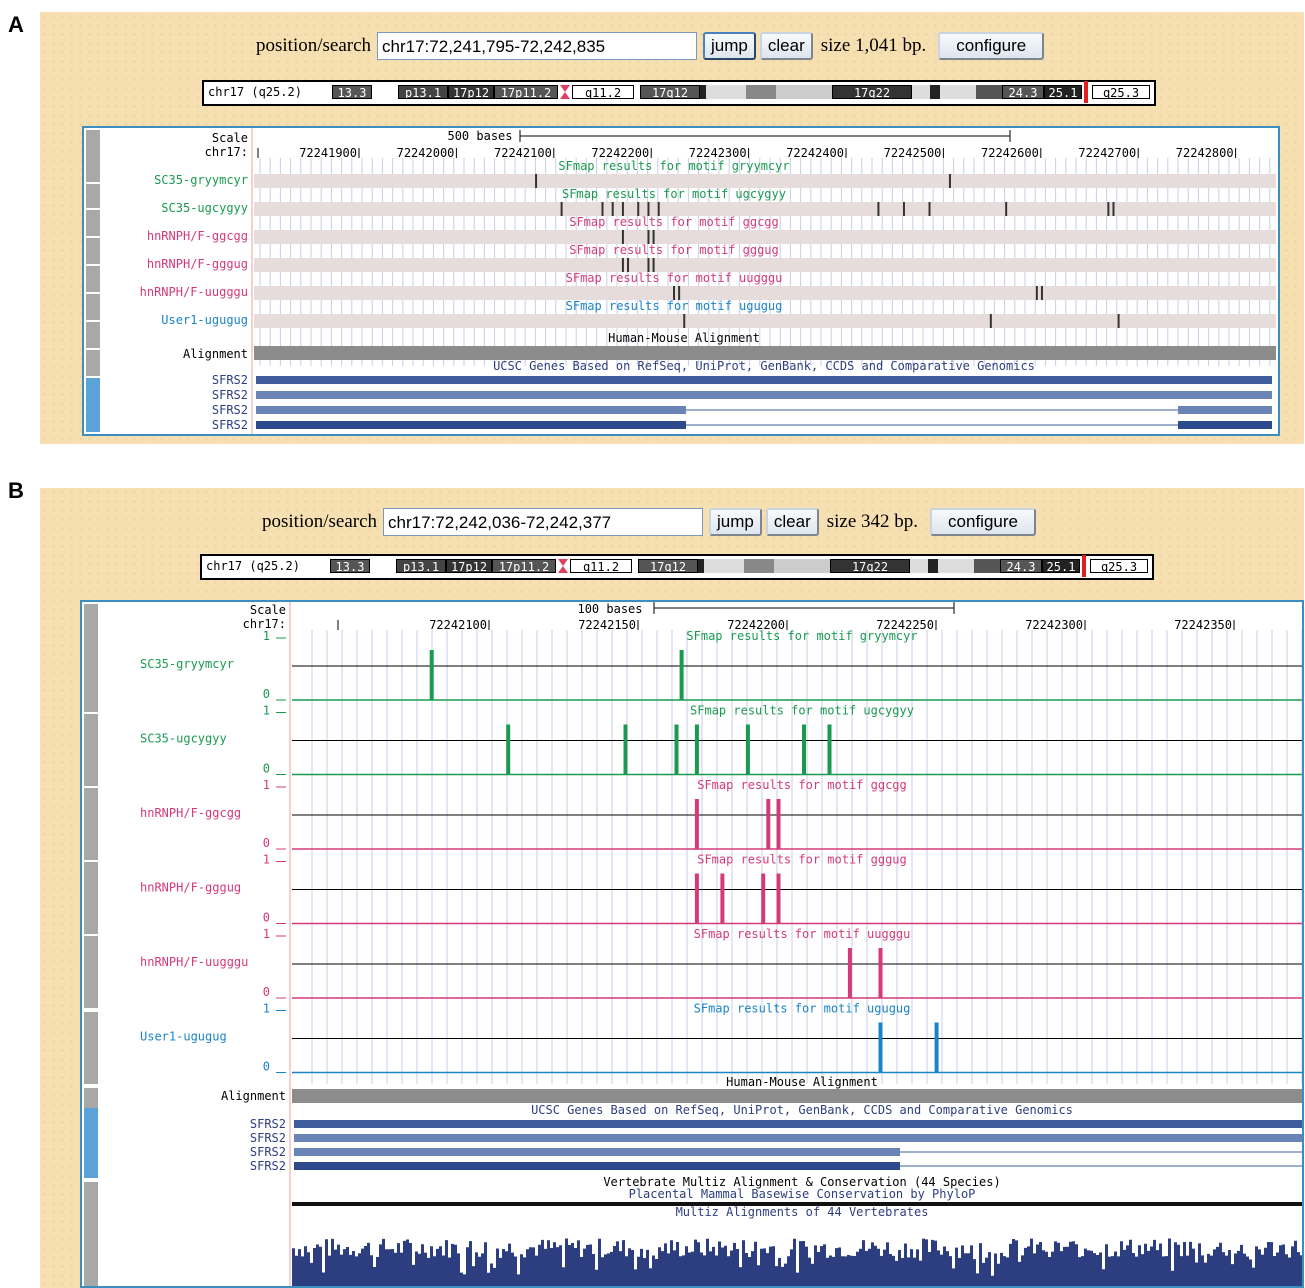 The image size is (1305, 1288). Describe the element at coordinates (1107, 153) in the screenshot. I see `ruler-tick-label: 72242700` at that location.